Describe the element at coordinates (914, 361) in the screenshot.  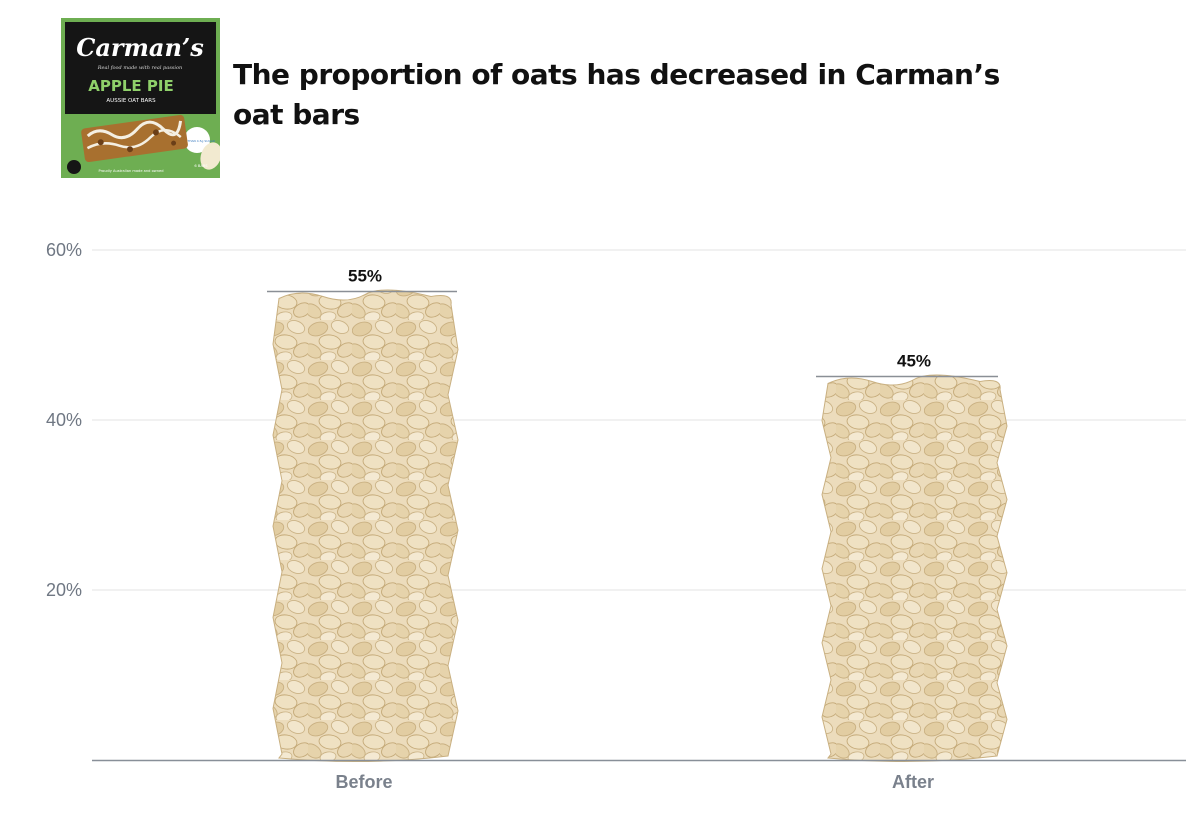
I see `data-label-after: 45%` at that location.